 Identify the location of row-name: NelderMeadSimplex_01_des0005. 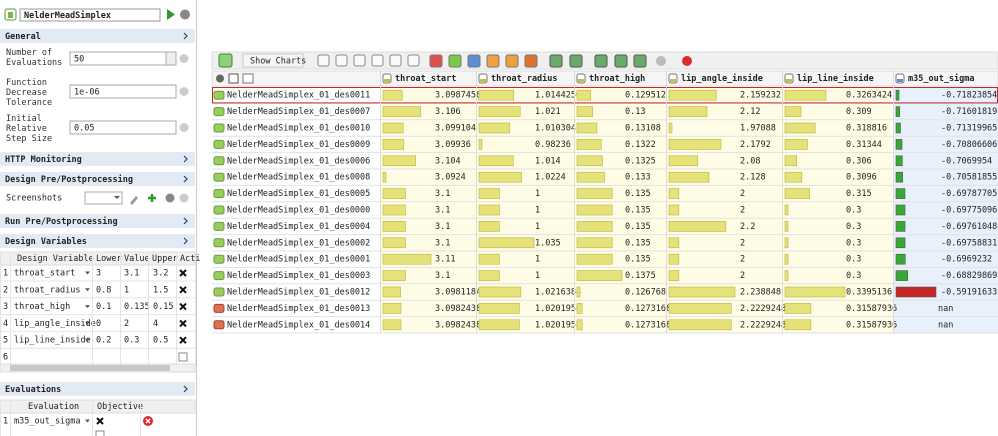
(298, 194).